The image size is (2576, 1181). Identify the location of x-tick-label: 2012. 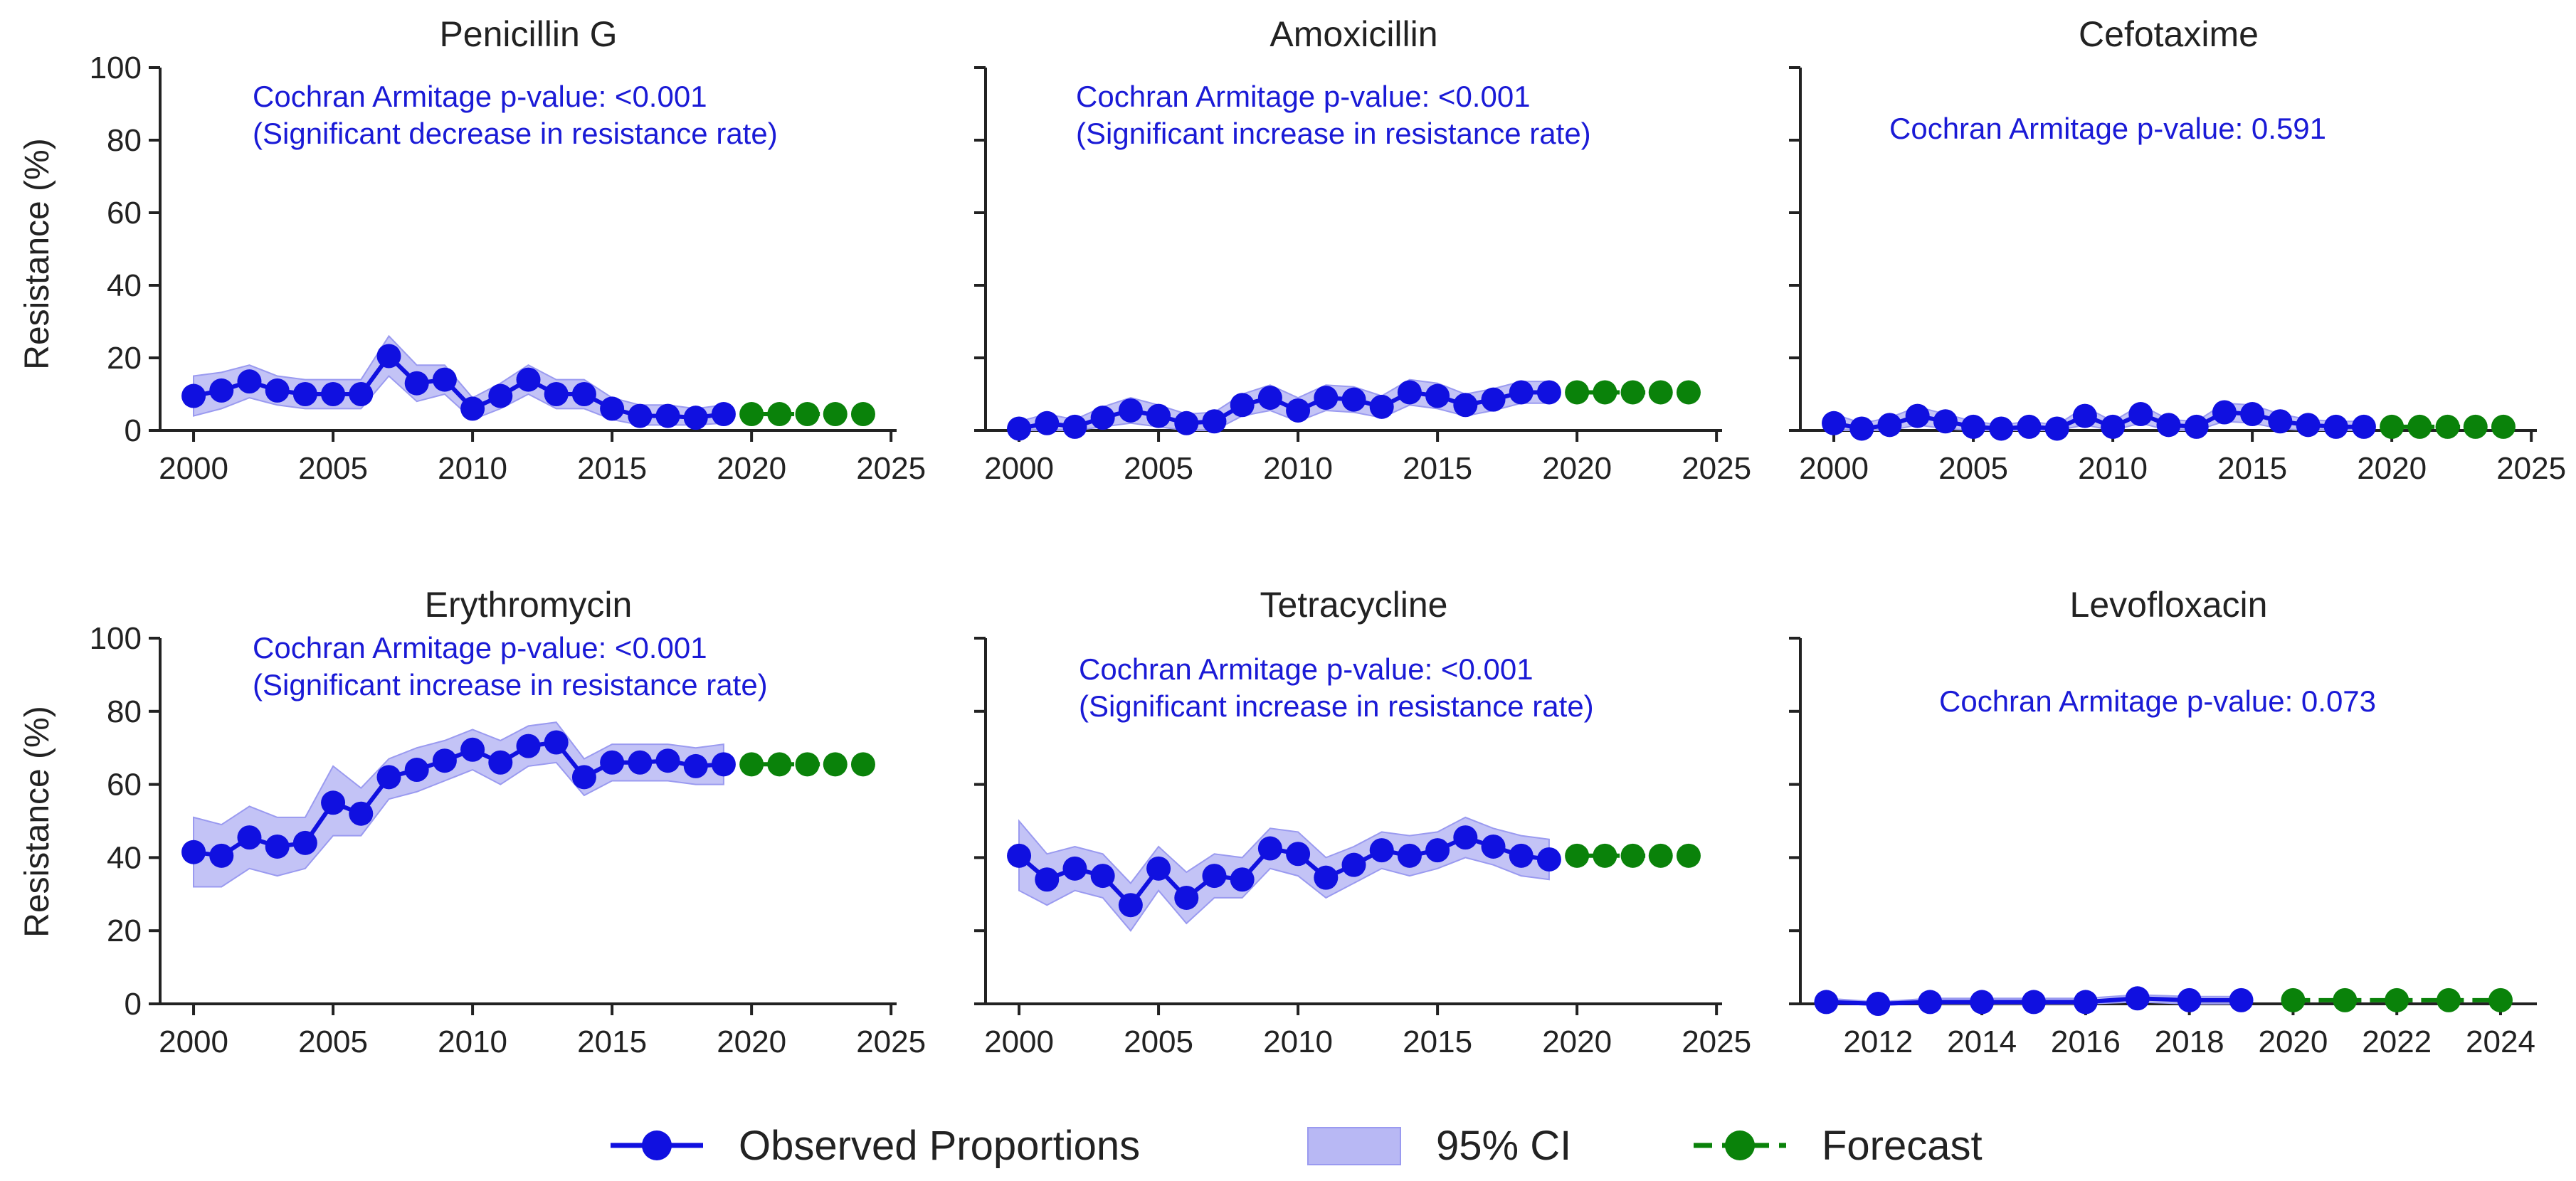
(1878, 1041).